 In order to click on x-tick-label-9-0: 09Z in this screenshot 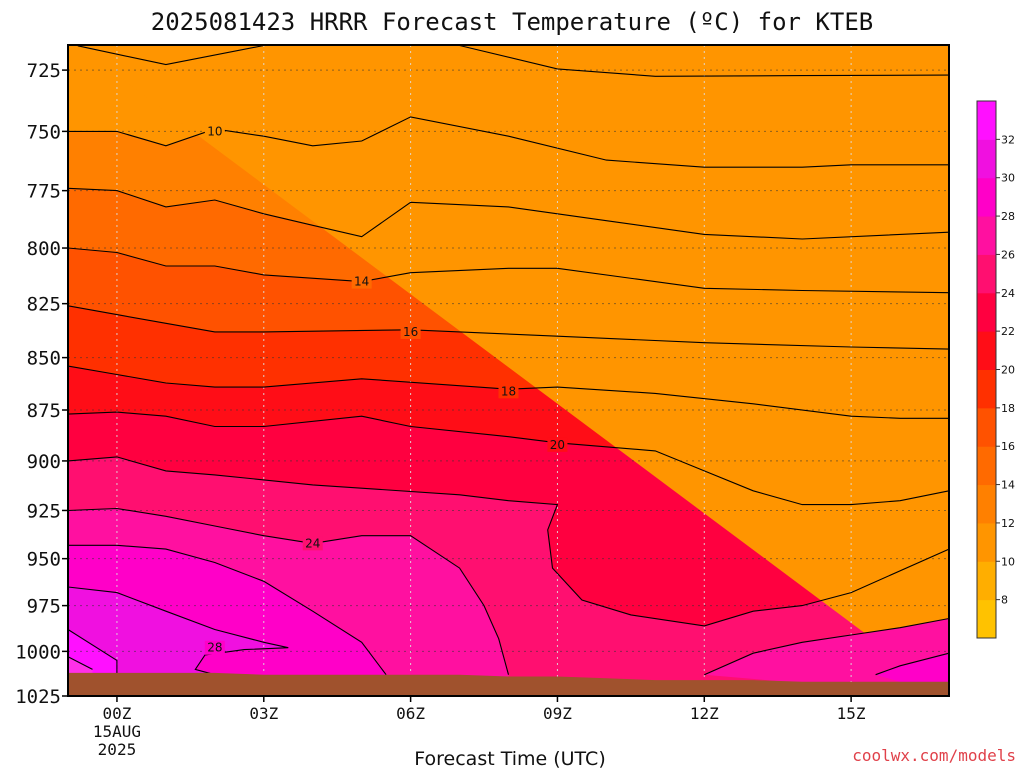, I will do `click(557, 713)`.